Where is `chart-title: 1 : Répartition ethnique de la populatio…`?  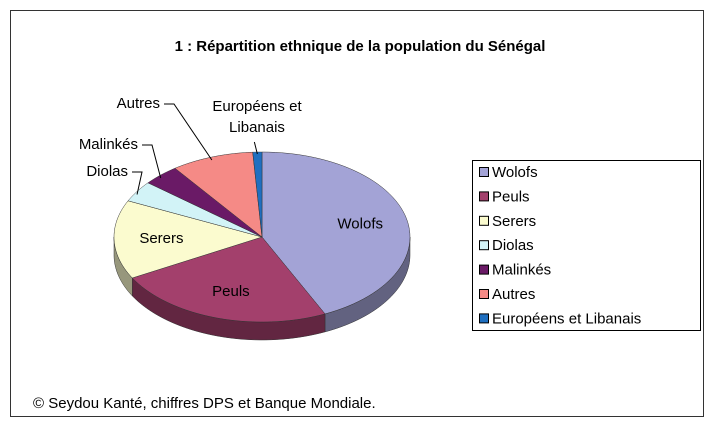 chart-title: 1 : Répartition ethnique de la populatio… is located at coordinates (360, 46).